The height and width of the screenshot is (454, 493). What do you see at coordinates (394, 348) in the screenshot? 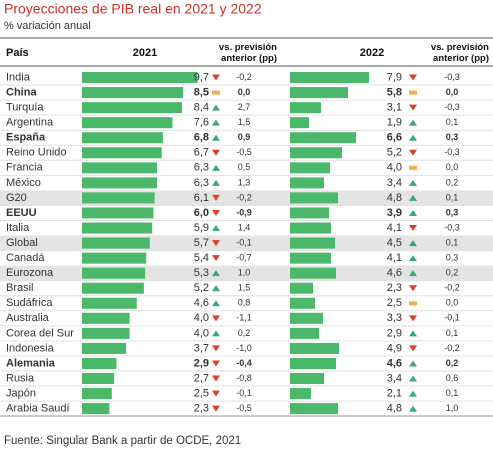
I see `value-label: 4,9` at bounding box center [394, 348].